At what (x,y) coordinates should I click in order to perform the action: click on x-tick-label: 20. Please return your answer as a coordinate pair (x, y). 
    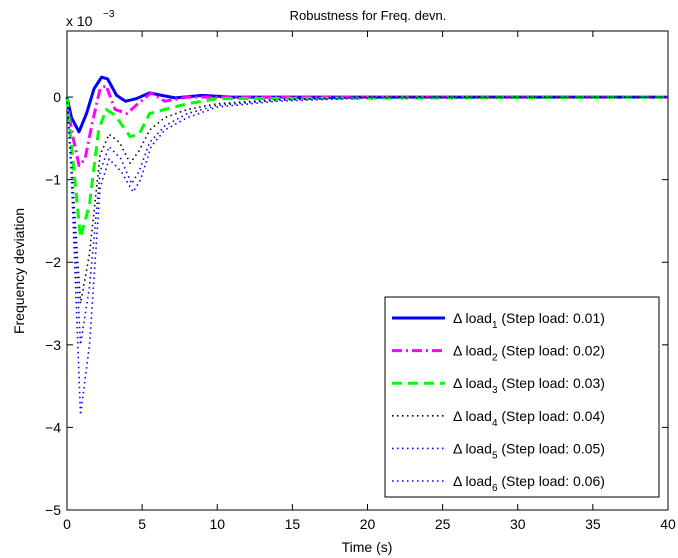
    Looking at the image, I should click on (368, 524).